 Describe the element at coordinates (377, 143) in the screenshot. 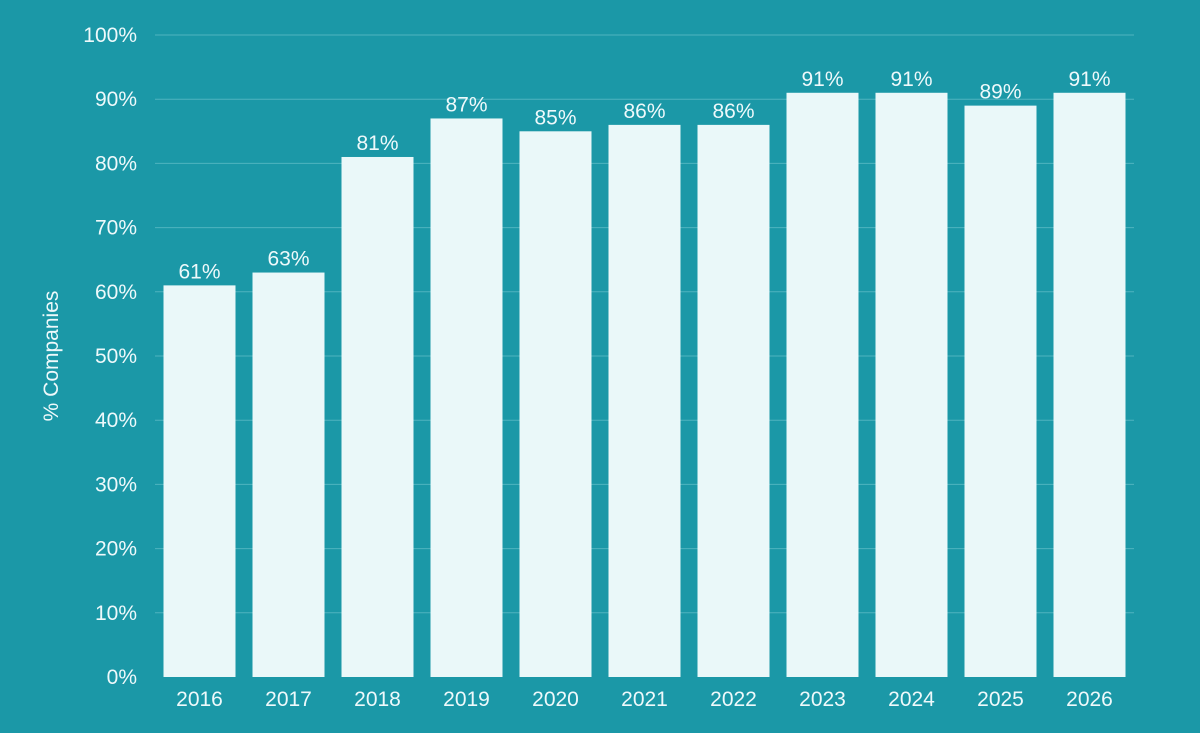

I see `bar-value-label: 81%` at that location.